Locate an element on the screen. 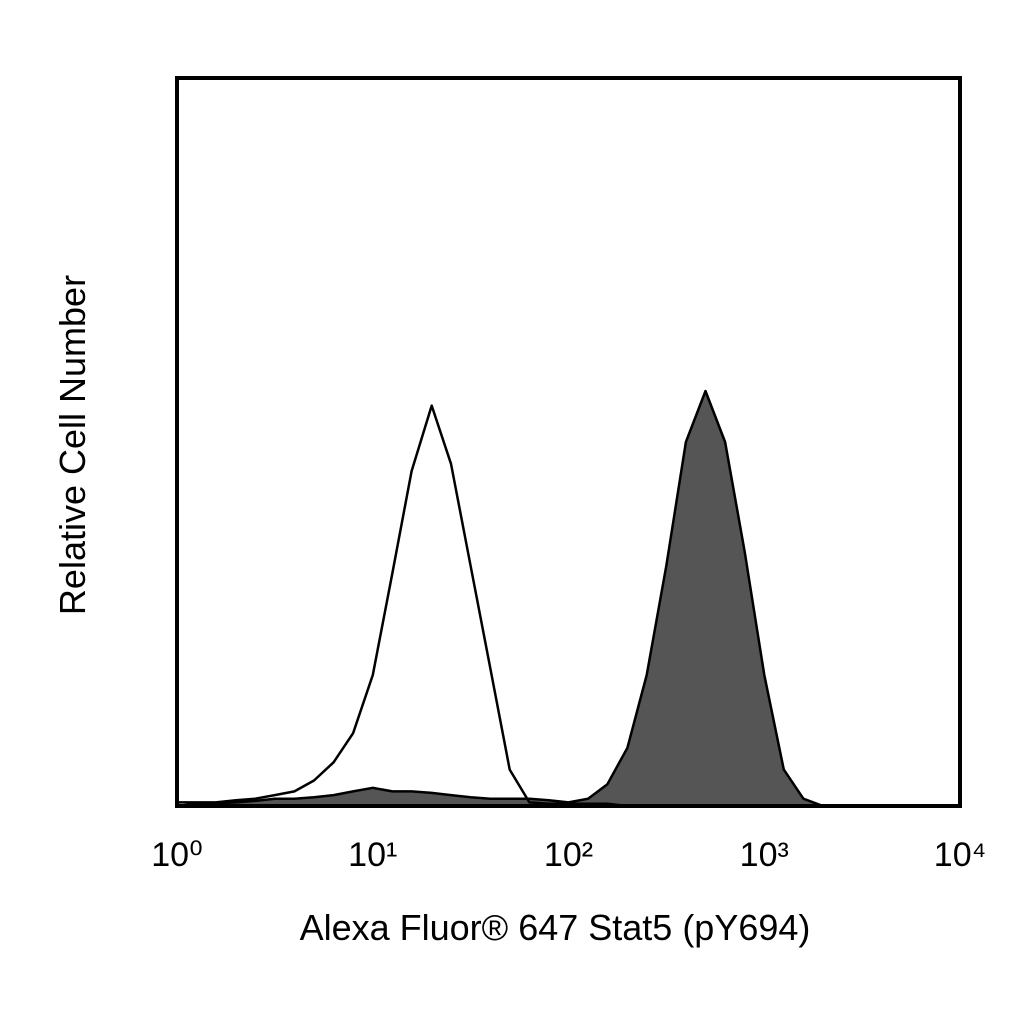 This screenshot has width=1024, height=1024. x-axis-label: Alexa Fluor® 647 Stat5 (pY694) is located at coordinates (555, 927).